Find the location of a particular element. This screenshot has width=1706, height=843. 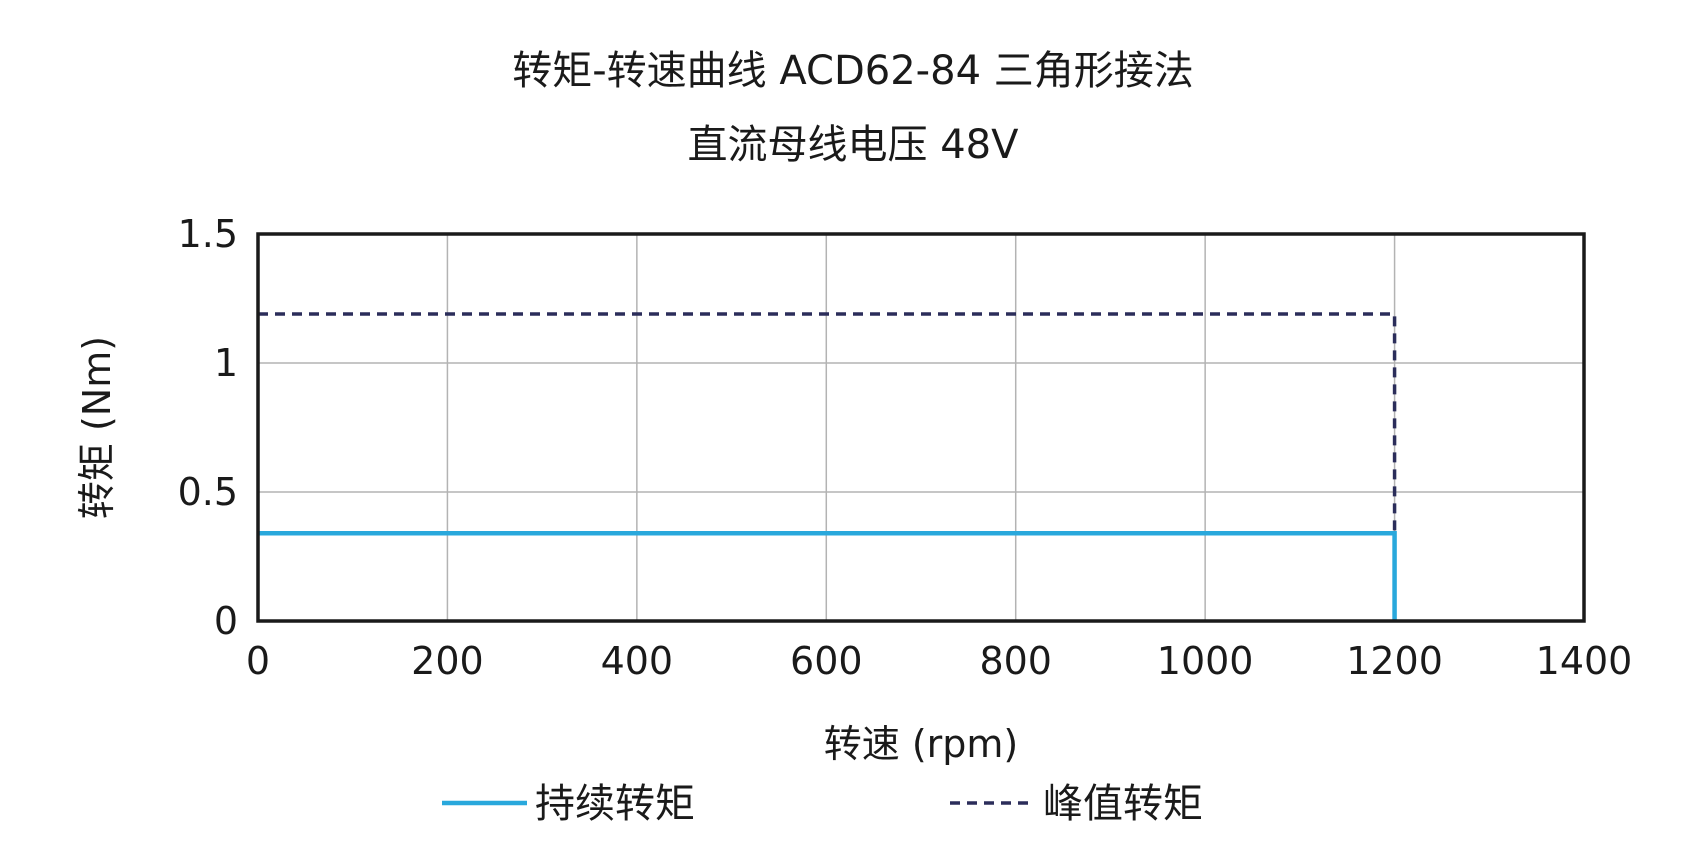

x-tick-label: 1400 is located at coordinates (1584, 661).